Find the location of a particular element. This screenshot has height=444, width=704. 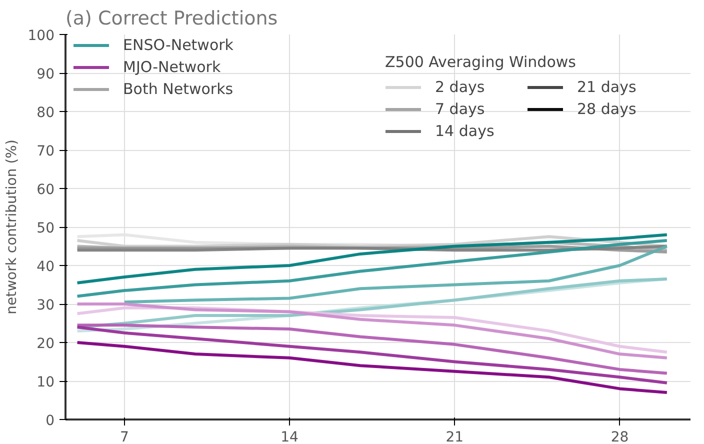

legend-label: 28 days is located at coordinates (607, 109).